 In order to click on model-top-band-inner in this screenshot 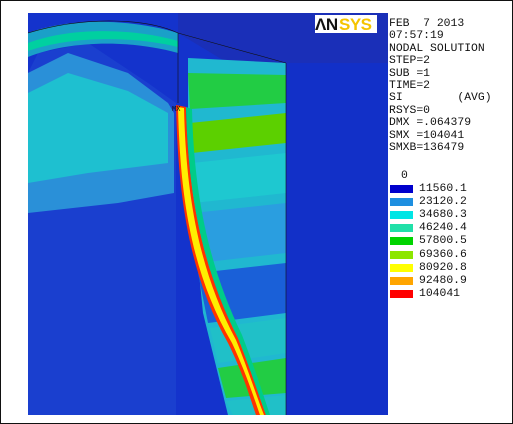, I will do `click(103, 41)`.